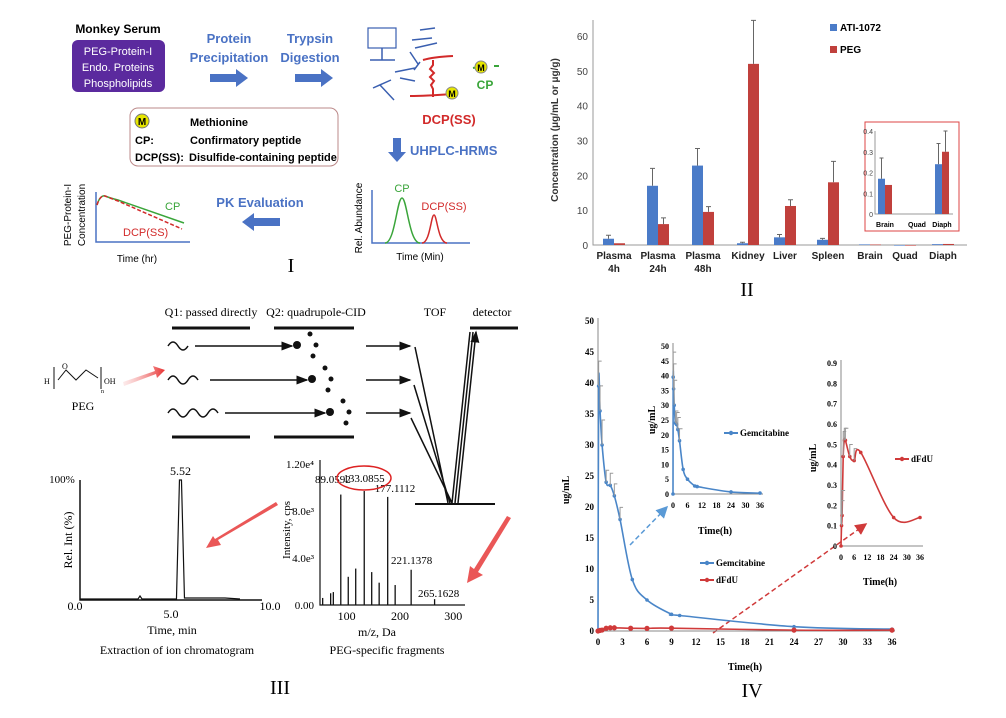 Image resolution: width=1006 pixels, height=718 pixels. What do you see at coordinates (590, 414) in the screenshot?
I see `y-tick-label: 35` at bounding box center [590, 414].